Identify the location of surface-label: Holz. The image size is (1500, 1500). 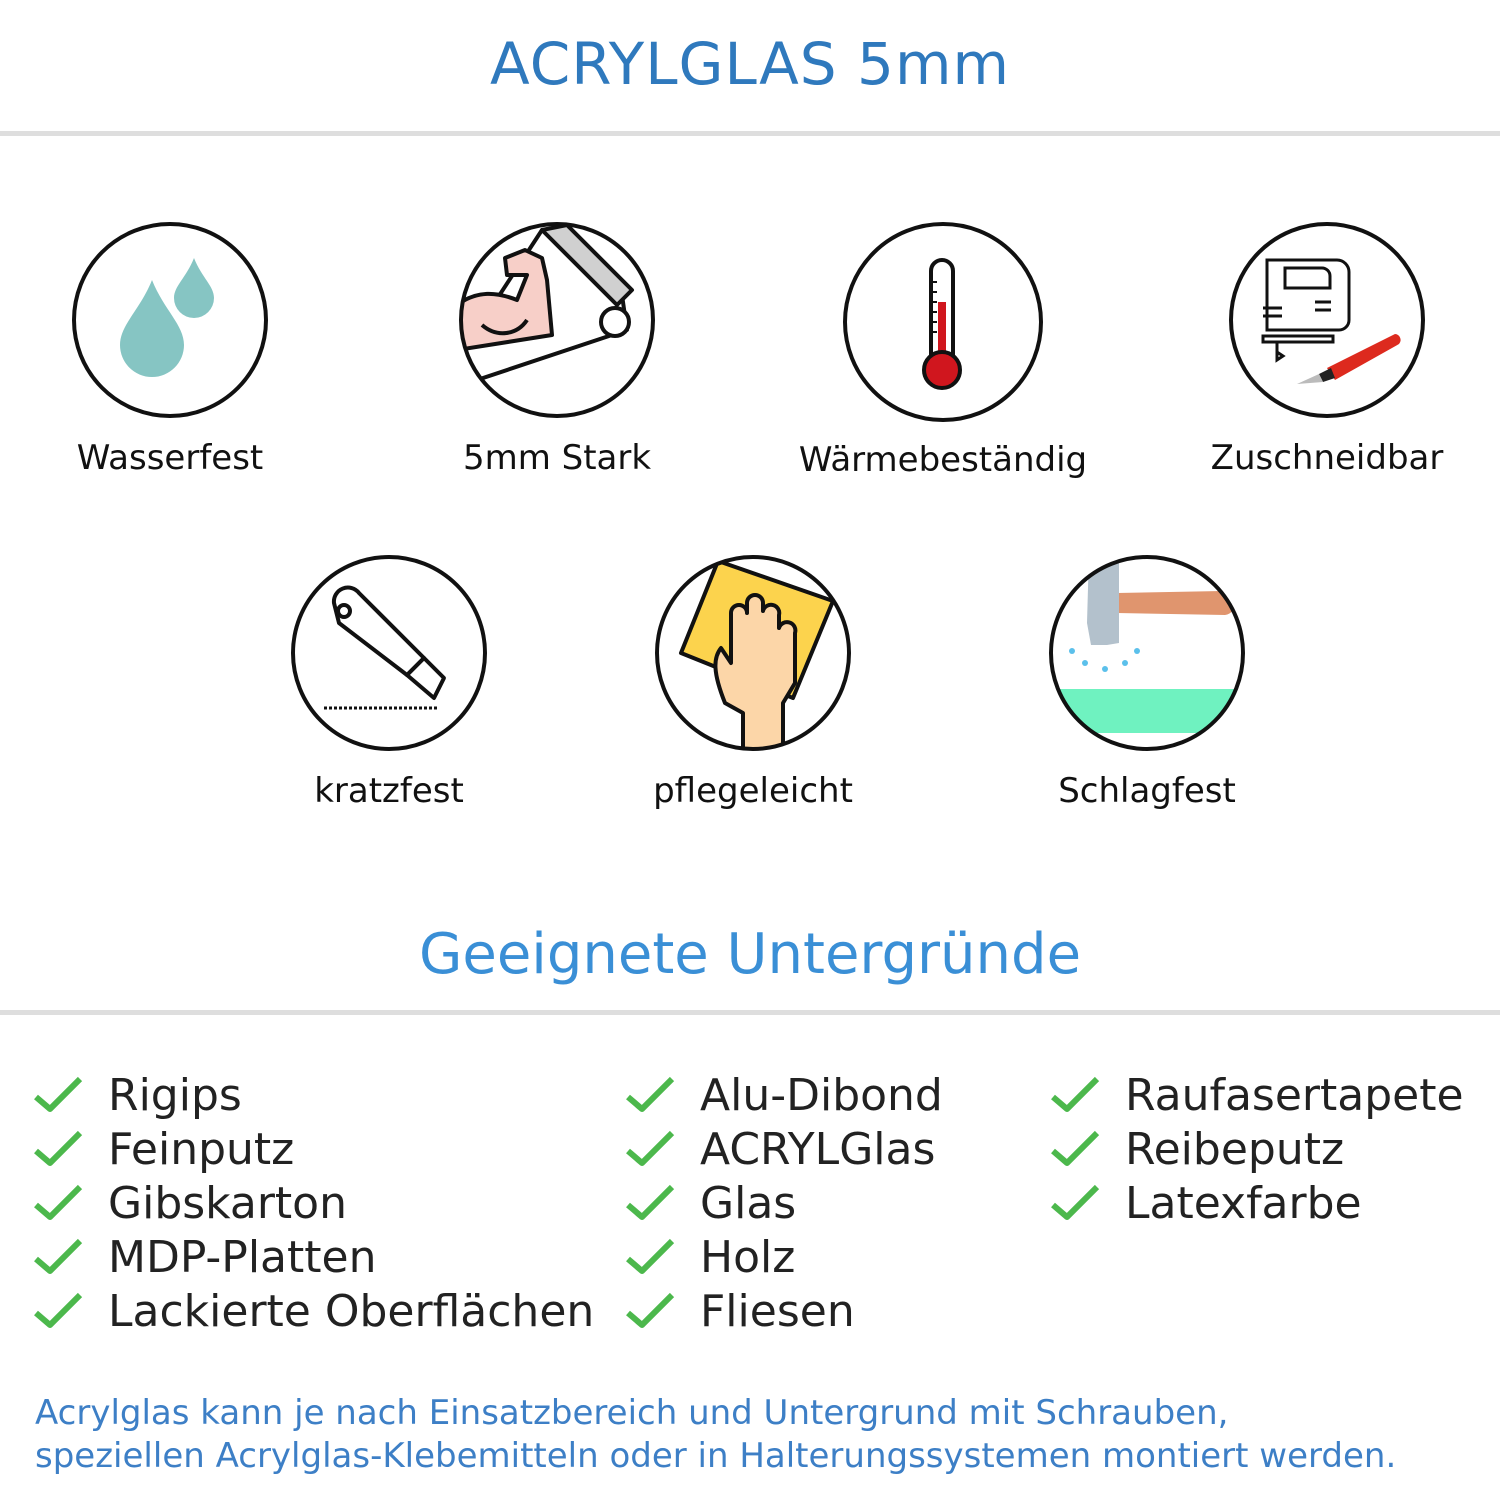
(748, 1257).